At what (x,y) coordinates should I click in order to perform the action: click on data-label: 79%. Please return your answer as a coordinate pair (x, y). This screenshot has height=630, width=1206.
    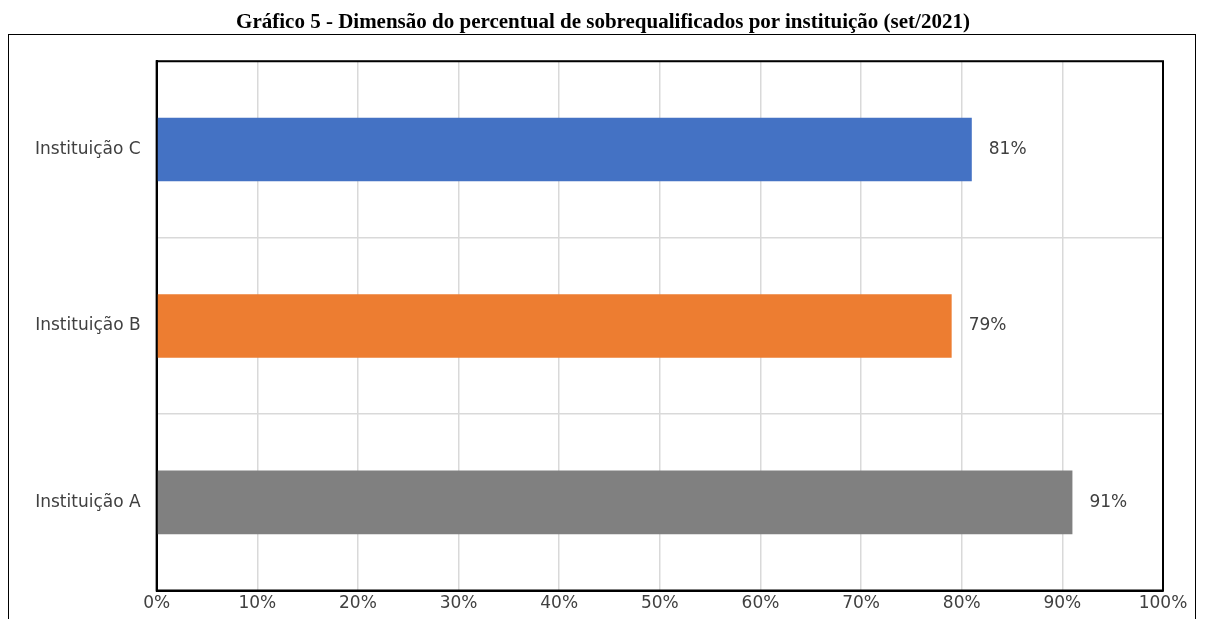
    Looking at the image, I should click on (987, 324).